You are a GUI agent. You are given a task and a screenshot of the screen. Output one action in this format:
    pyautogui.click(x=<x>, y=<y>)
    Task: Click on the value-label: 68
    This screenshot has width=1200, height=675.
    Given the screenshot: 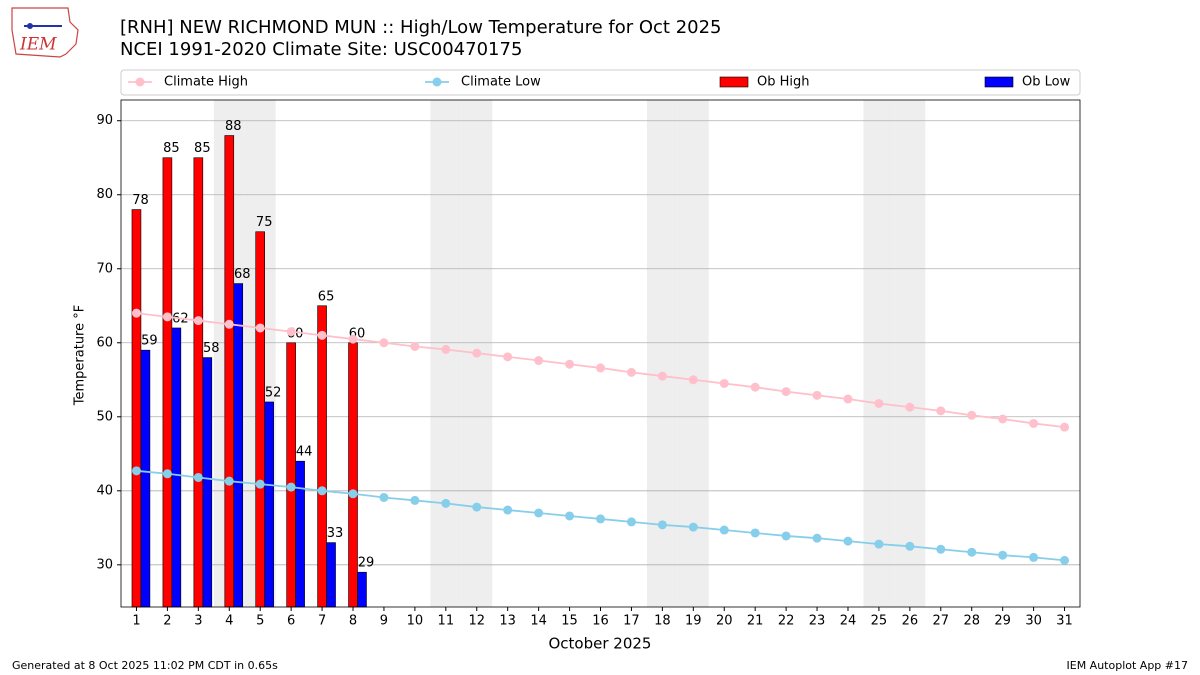 What is the action you would take?
    pyautogui.click(x=242, y=274)
    